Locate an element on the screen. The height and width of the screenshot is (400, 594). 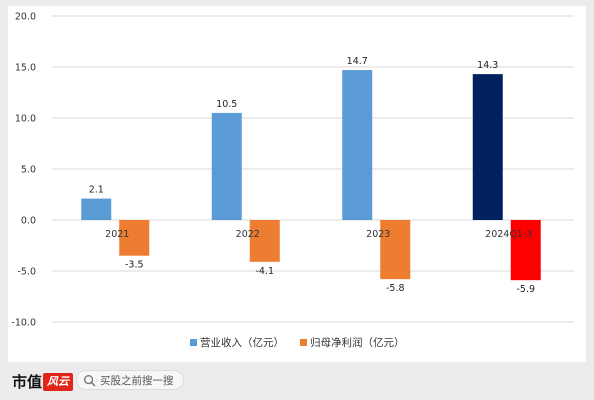
legend-entry: 营业收入（亿元） is located at coordinates (242, 342).